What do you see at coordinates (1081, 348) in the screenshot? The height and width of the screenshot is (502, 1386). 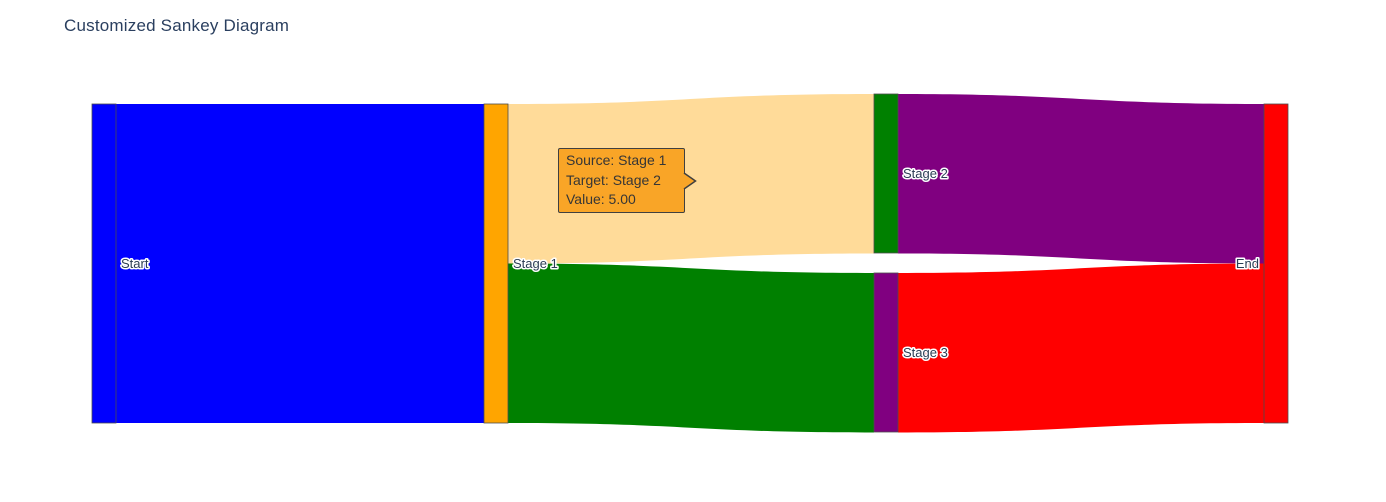 I see `sankey-link-stage-3-end` at bounding box center [1081, 348].